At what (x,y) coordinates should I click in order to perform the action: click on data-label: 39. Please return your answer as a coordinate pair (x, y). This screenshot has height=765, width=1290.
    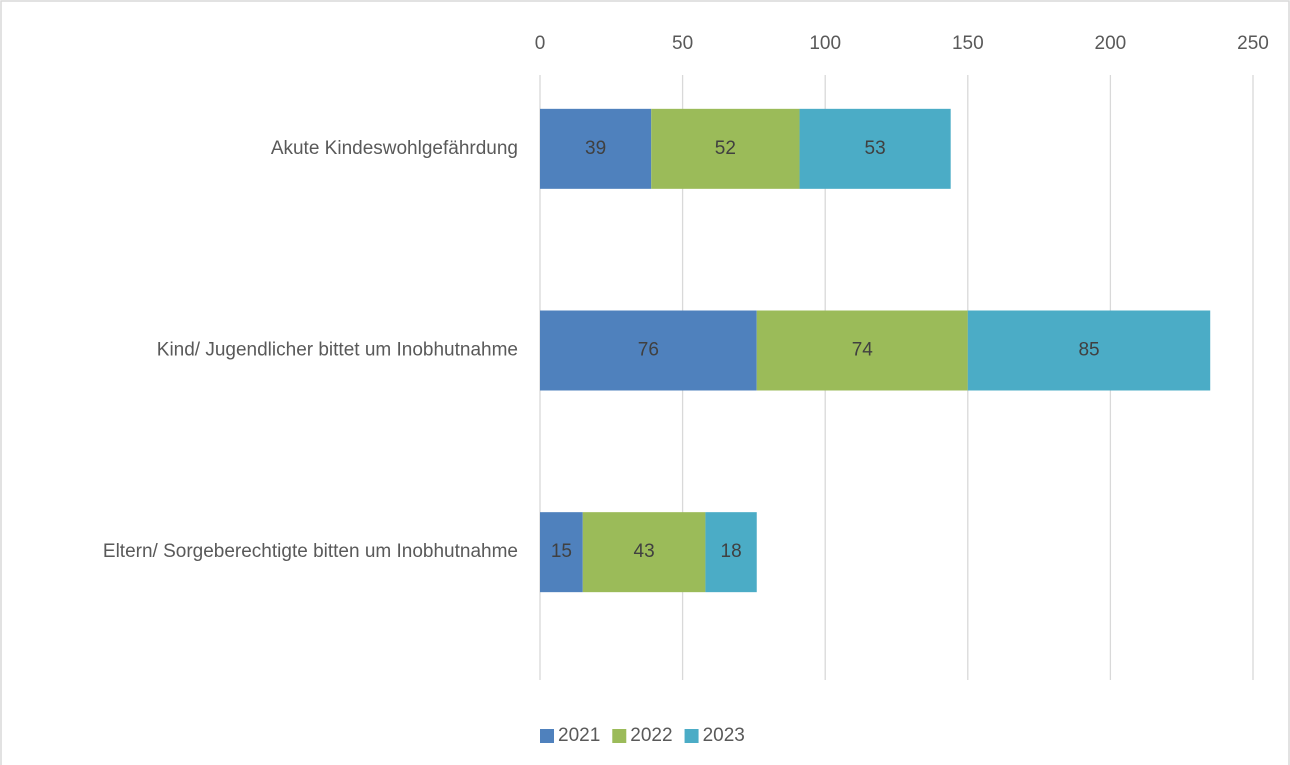
    Looking at the image, I should click on (595, 148).